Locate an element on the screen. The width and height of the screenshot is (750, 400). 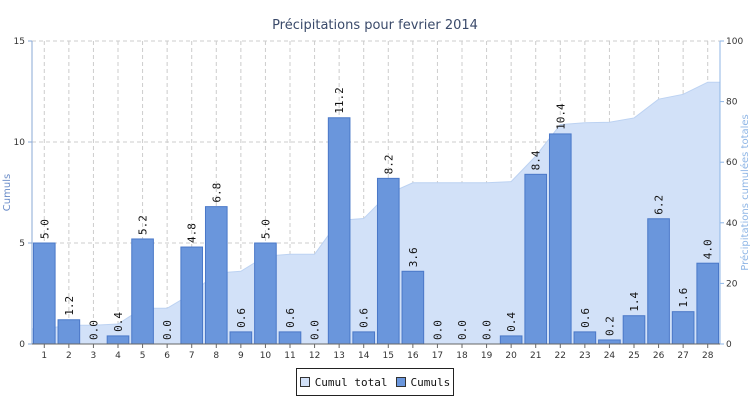
data-label: 1.4 is located at coordinates (634, 301).